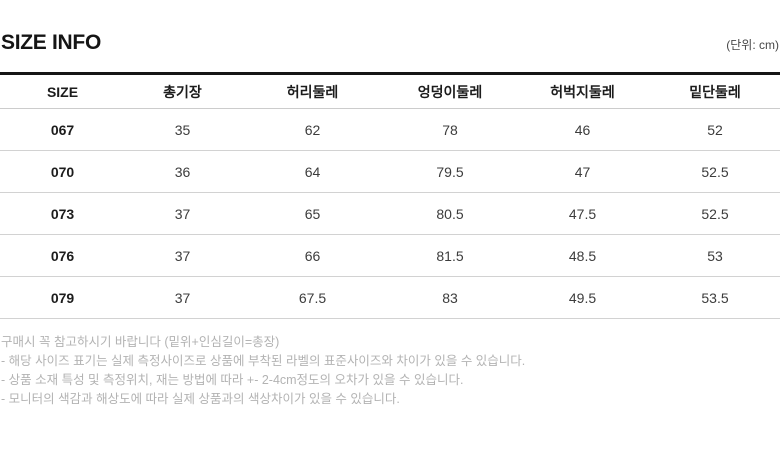 This screenshot has width=780, height=449. I want to click on size-table-header: SIZE 총기장 허리둘레 엉덩이둘레 허벅지둘레 밑단둘레, so click(390, 91).